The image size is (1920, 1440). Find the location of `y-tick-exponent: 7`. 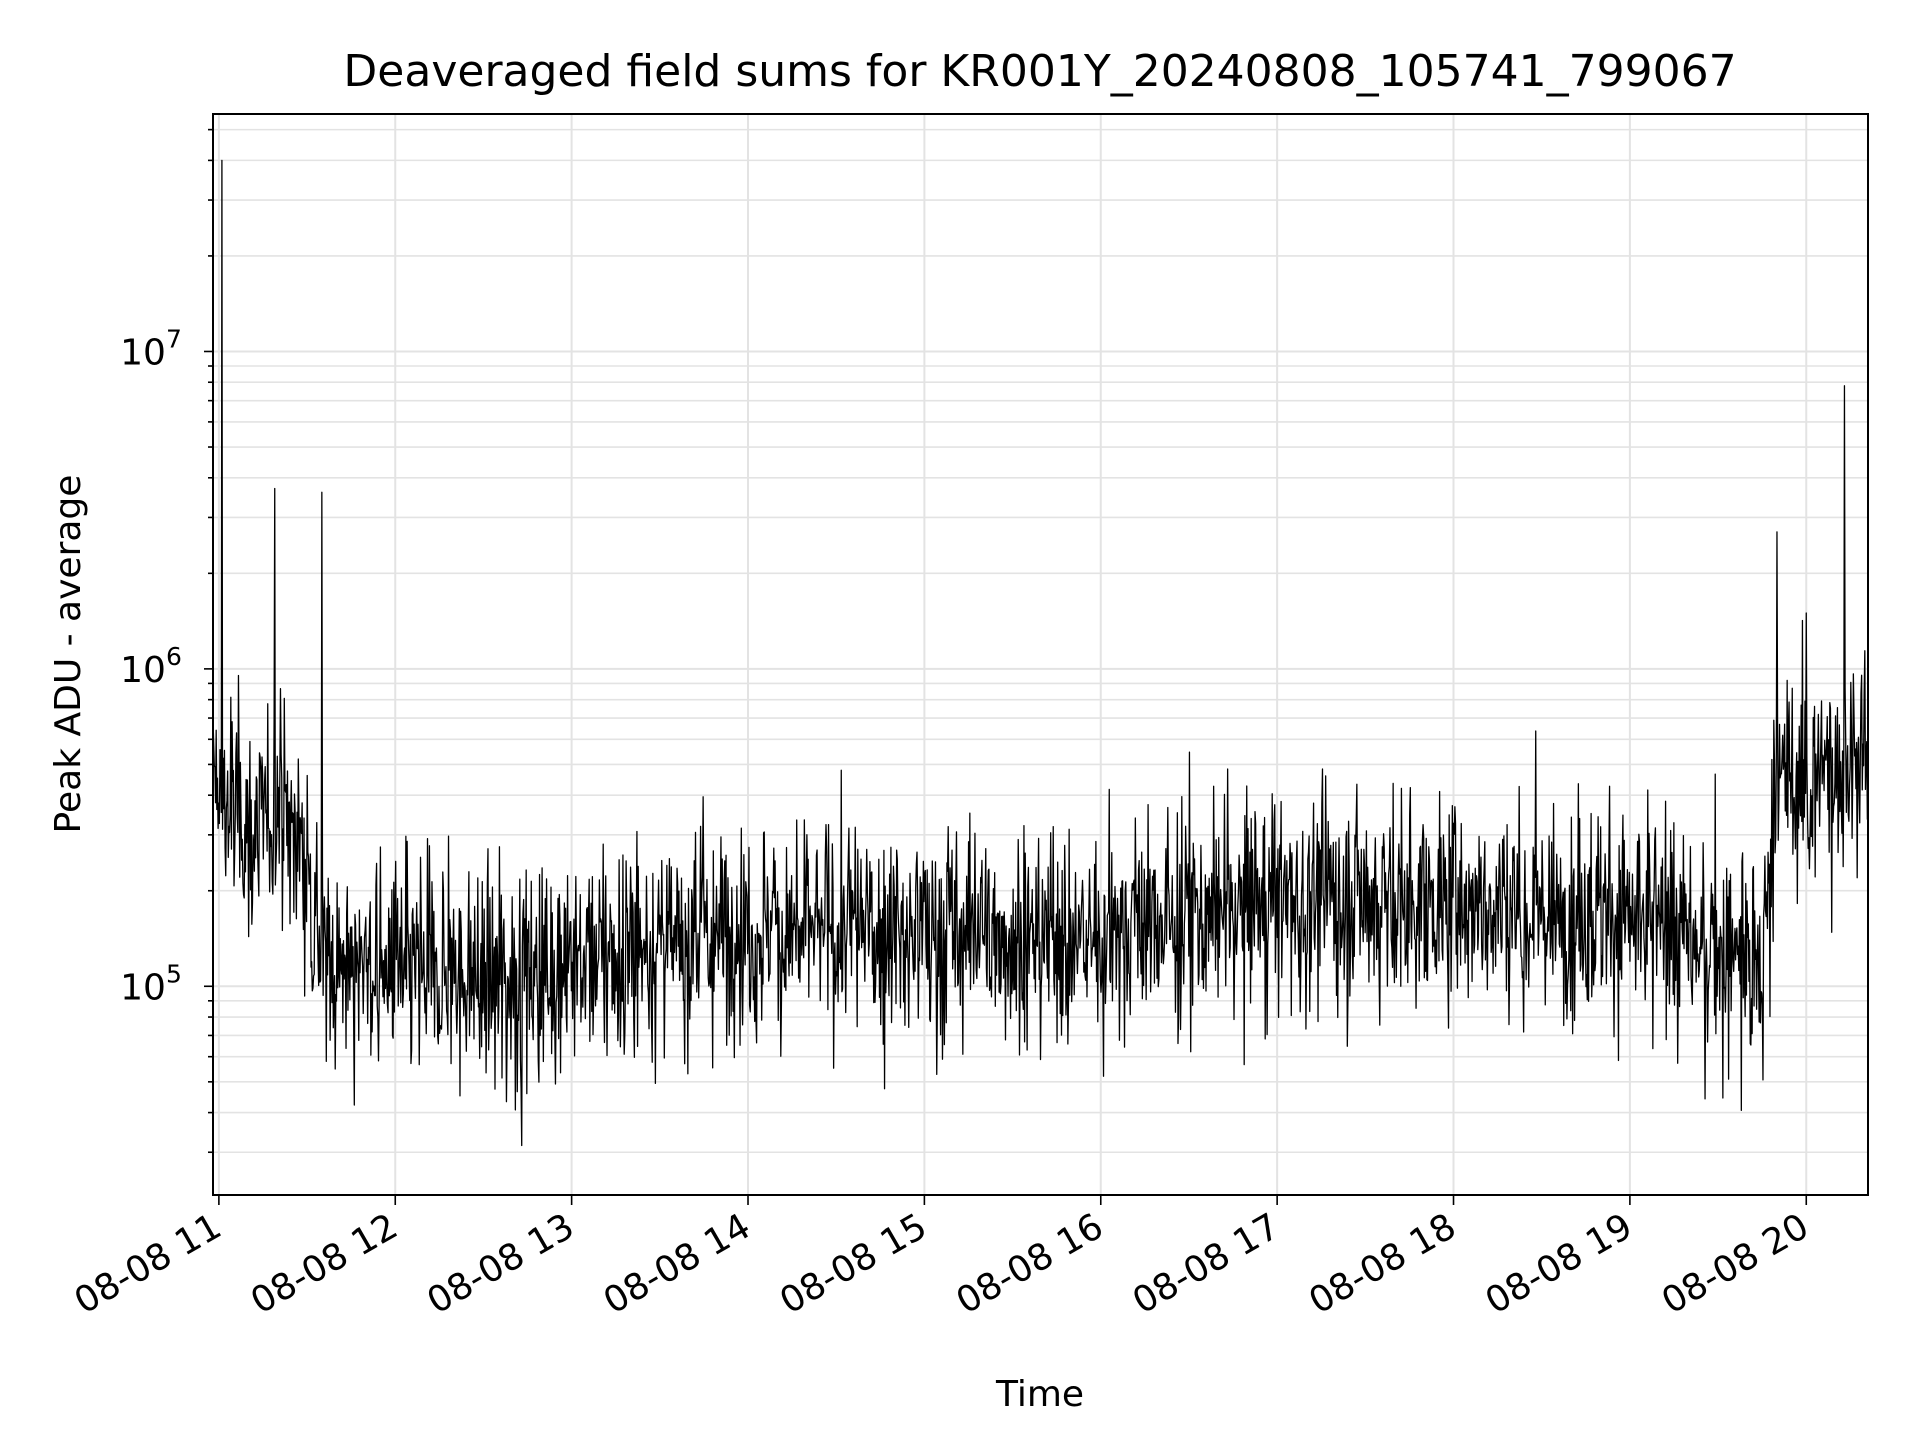

y-tick-exponent: 7 is located at coordinates (174, 338).